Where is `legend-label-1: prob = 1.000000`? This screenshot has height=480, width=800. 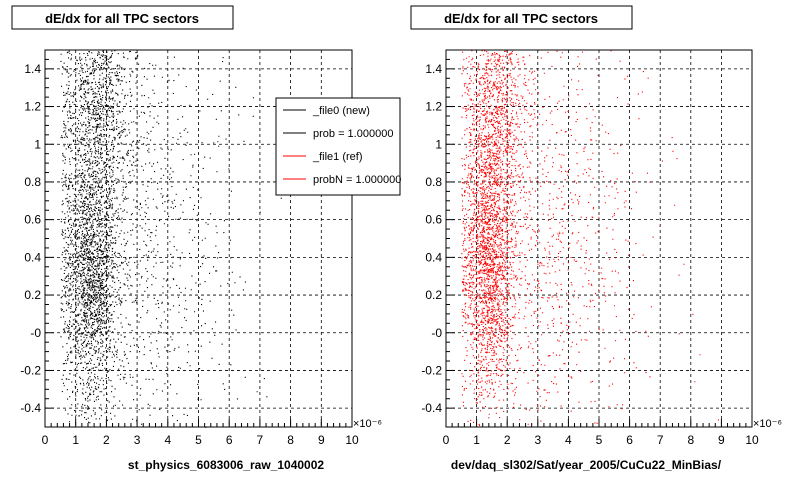
legend-label-1: prob = 1.000000 is located at coordinates (353, 134).